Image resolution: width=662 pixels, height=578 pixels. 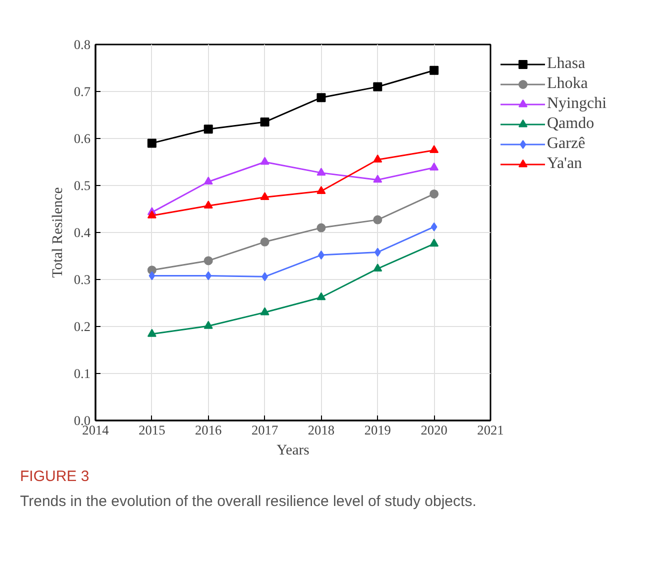 What do you see at coordinates (82, 373) in the screenshot?
I see `y-tick-label: 0.1` at bounding box center [82, 373].